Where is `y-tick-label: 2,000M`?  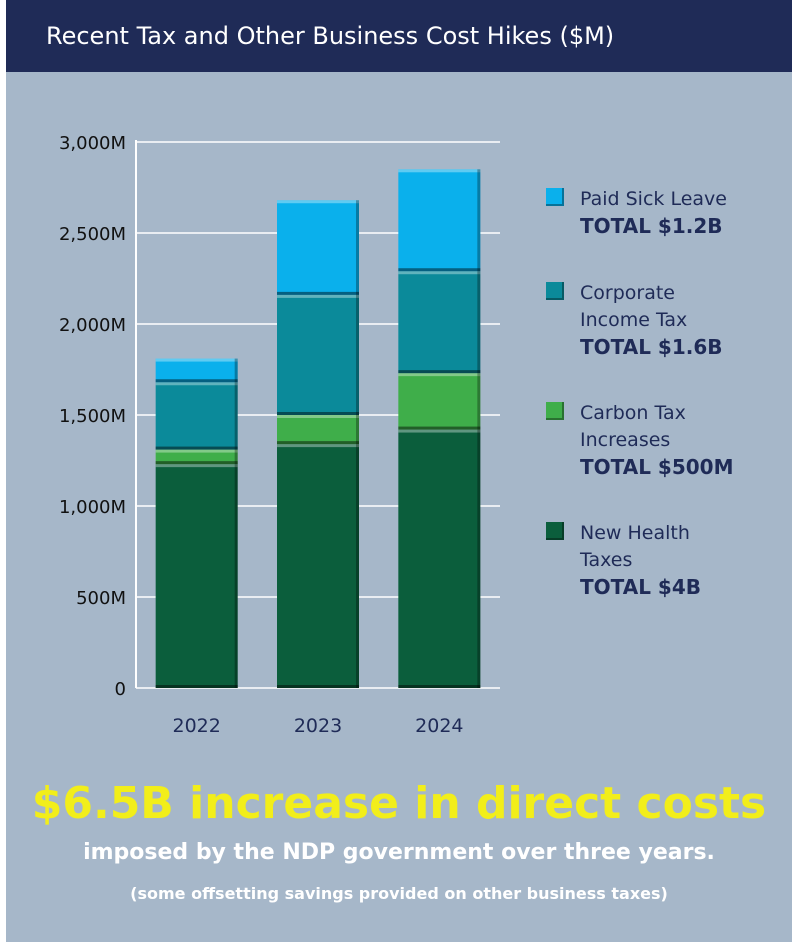
y-tick-label: 2,000M is located at coordinates (92, 325).